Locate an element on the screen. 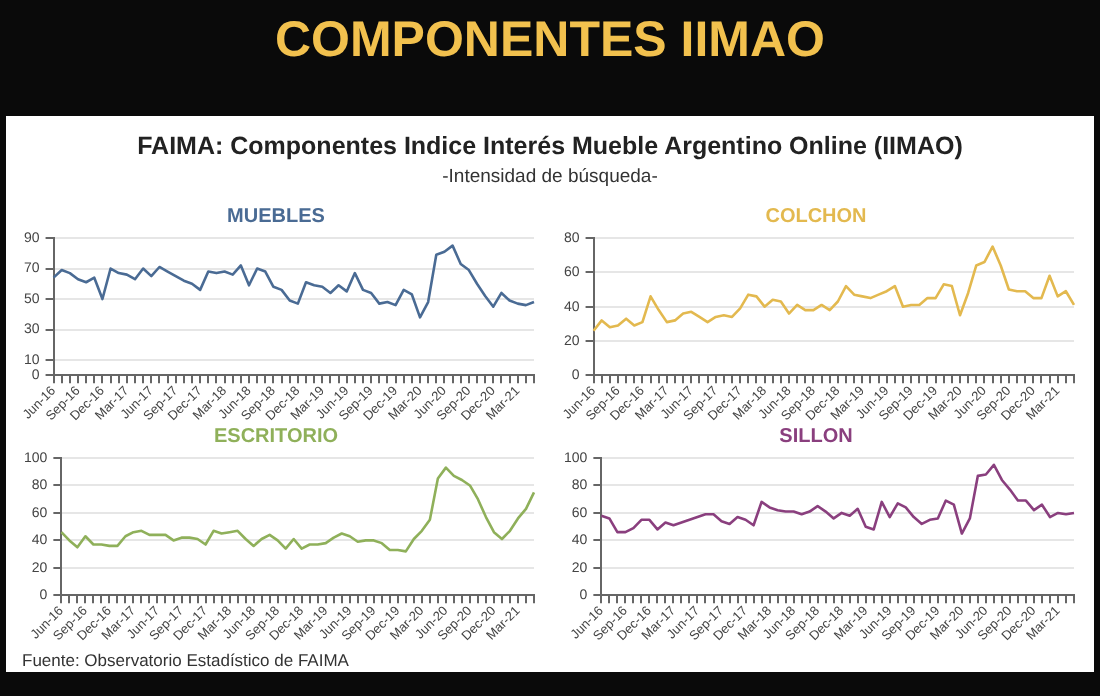 The width and height of the screenshot is (1100, 696). source-note: Fuente: Observatorio Estadístico de FAIMA is located at coordinates (185, 660).